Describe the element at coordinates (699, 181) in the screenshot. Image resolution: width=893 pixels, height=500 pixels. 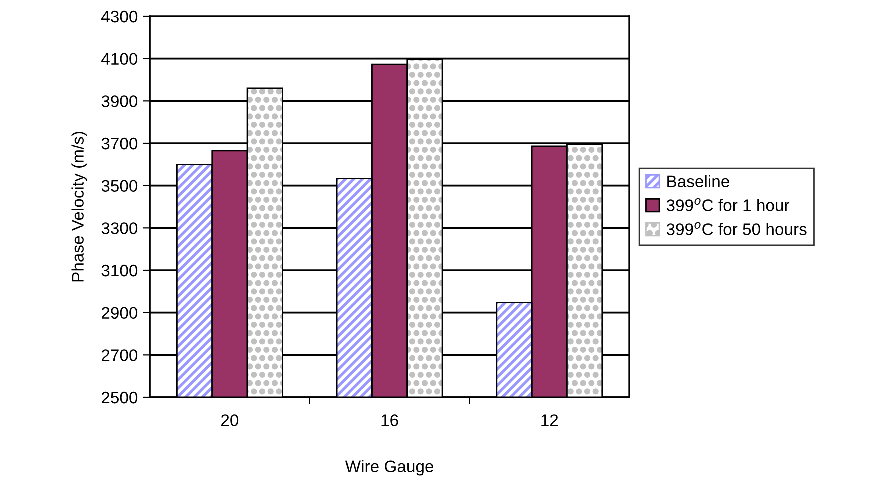
I see `legend-label: Baseline` at that location.